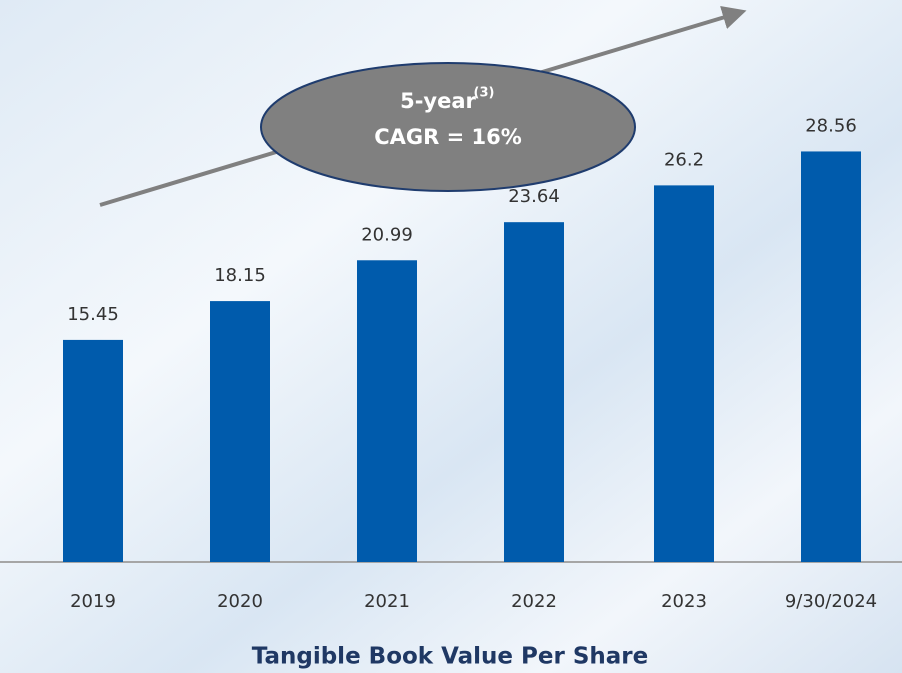 The height and width of the screenshot is (673, 902). I want to click on annotation-text: 5-year, so click(438, 101).